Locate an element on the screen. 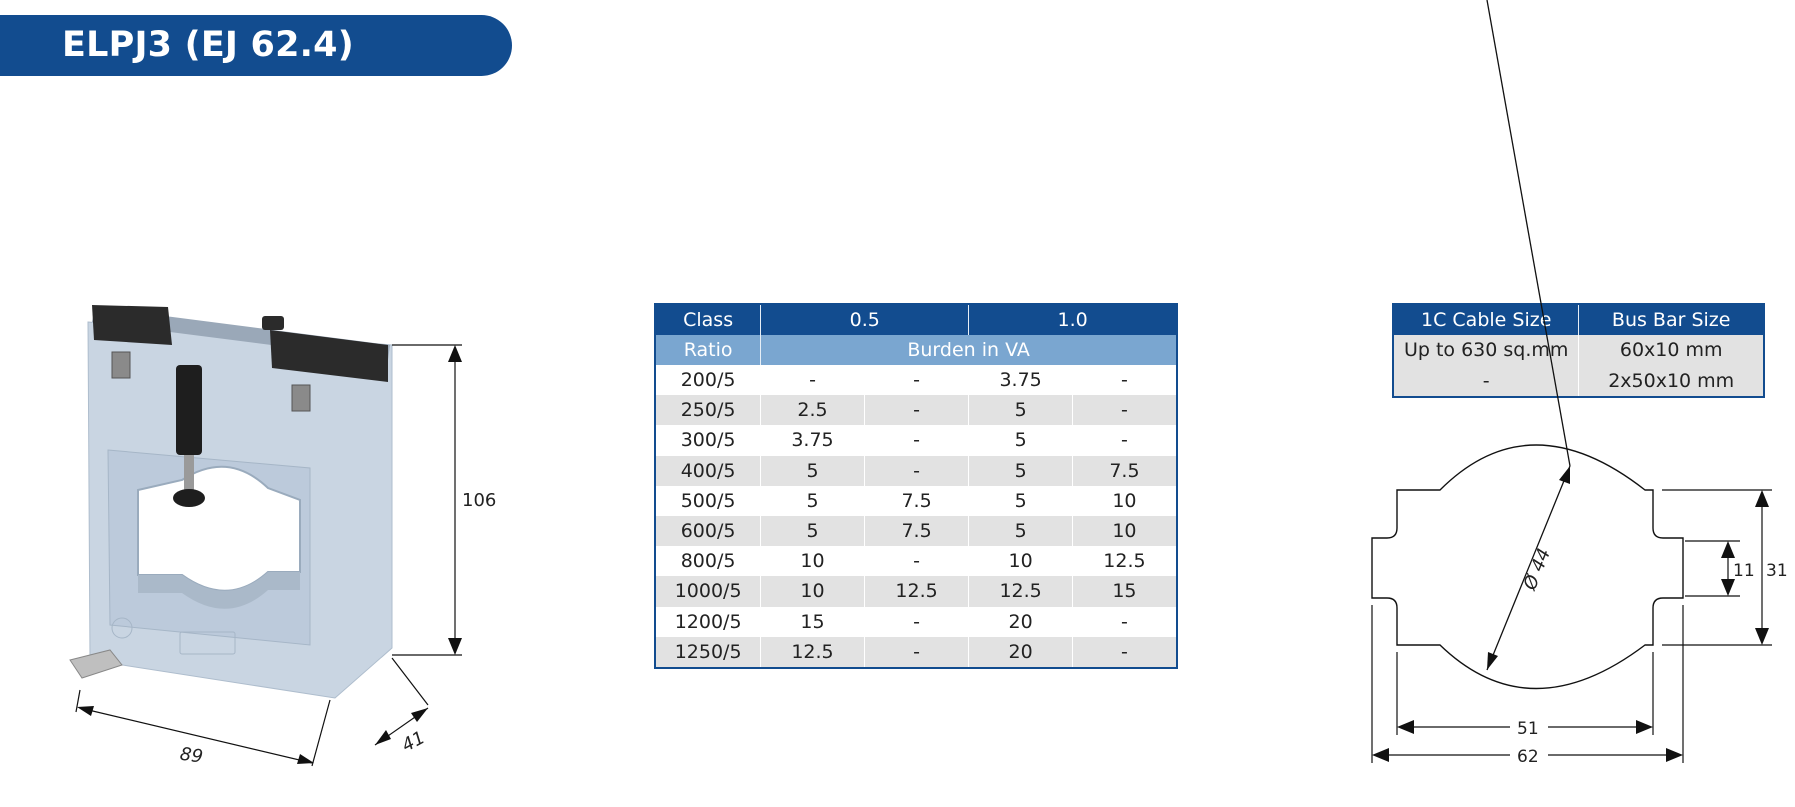  busbar-size-cell: 60x10 mm is located at coordinates (1671, 350).